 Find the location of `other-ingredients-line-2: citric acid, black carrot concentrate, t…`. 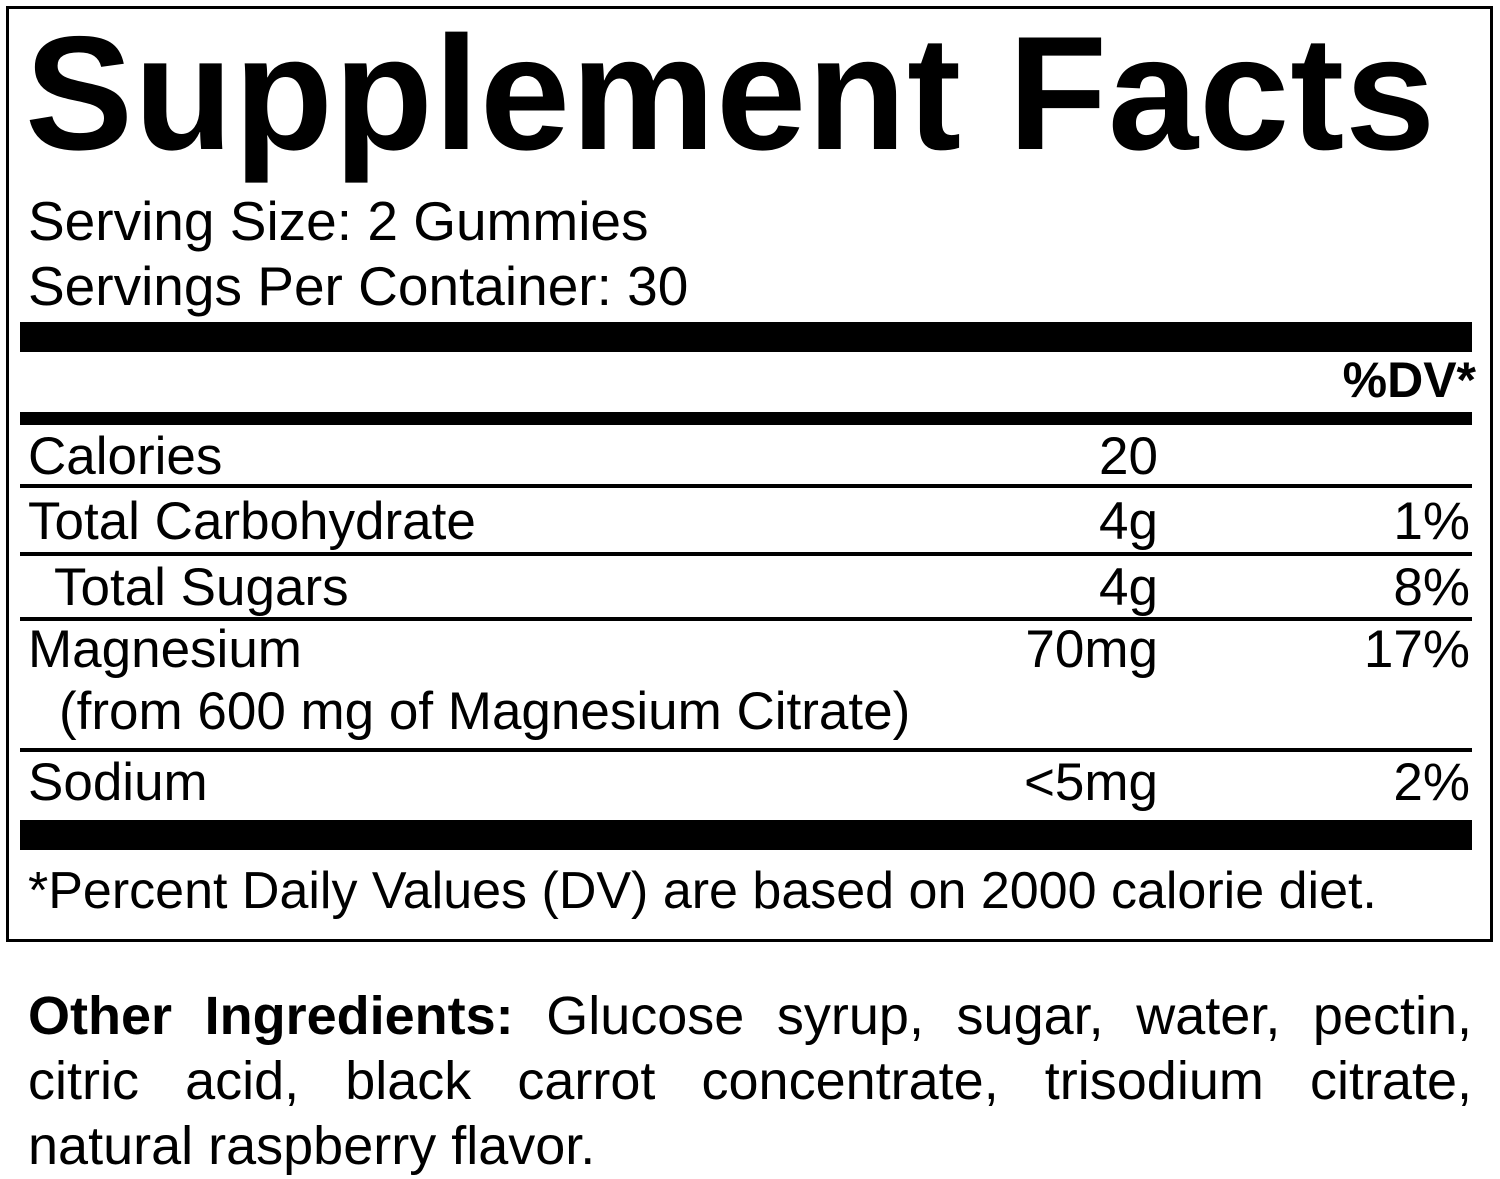

other-ingredients-line-2: citric acid, black carrot concentrate, t… is located at coordinates (750, 1081).